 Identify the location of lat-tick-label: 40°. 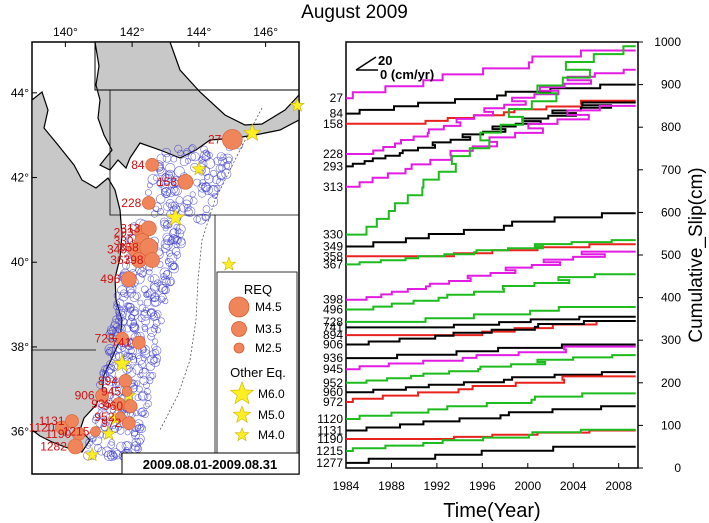
(20, 262).